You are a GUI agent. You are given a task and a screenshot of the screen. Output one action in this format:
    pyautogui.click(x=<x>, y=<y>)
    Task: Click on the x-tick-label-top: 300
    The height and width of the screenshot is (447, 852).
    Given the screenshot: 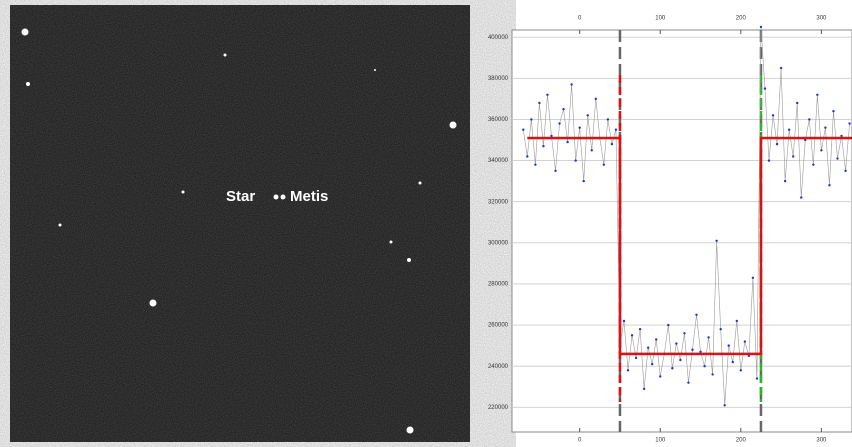 What is the action you would take?
    pyautogui.click(x=821, y=19)
    